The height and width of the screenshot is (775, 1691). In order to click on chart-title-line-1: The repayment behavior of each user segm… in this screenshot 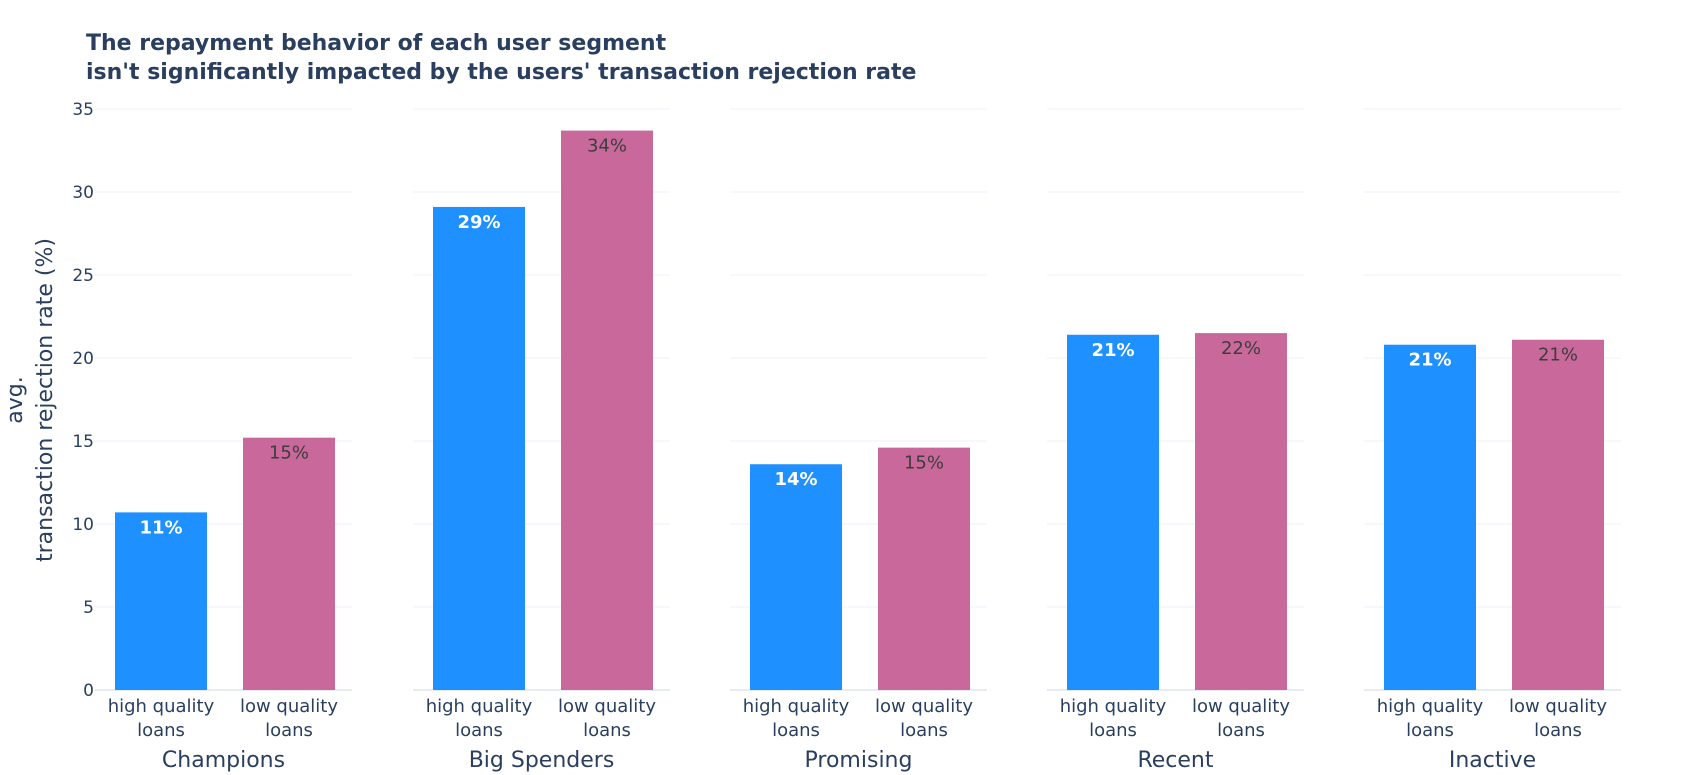, I will do `click(376, 43)`.